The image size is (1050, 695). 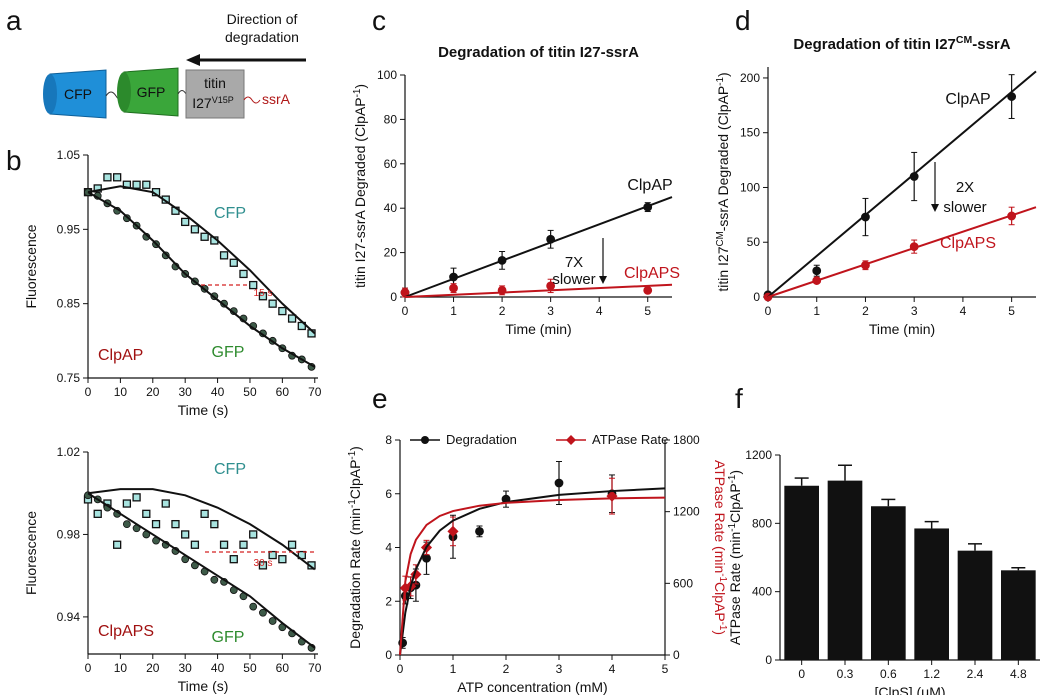 I want to click on x-tick-label: 50, so click(x=250, y=392).